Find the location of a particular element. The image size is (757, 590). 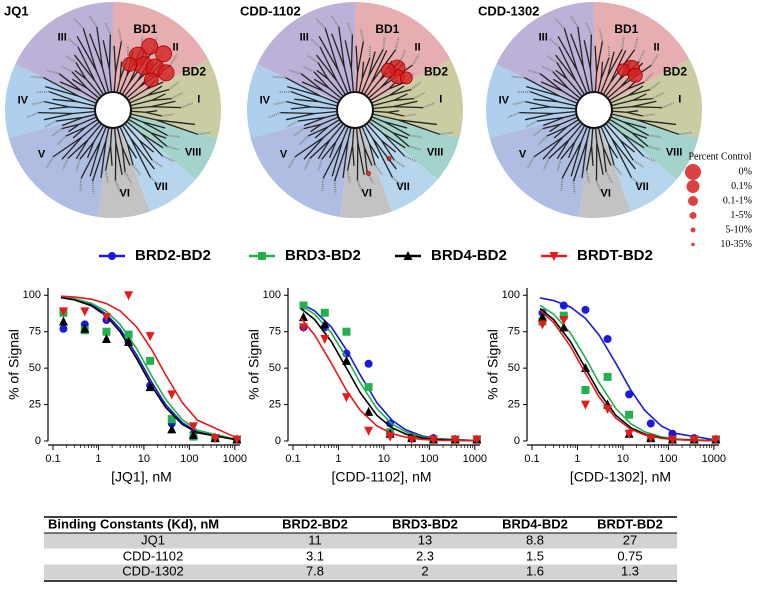

percent-control-marker is located at coordinates (693, 230).